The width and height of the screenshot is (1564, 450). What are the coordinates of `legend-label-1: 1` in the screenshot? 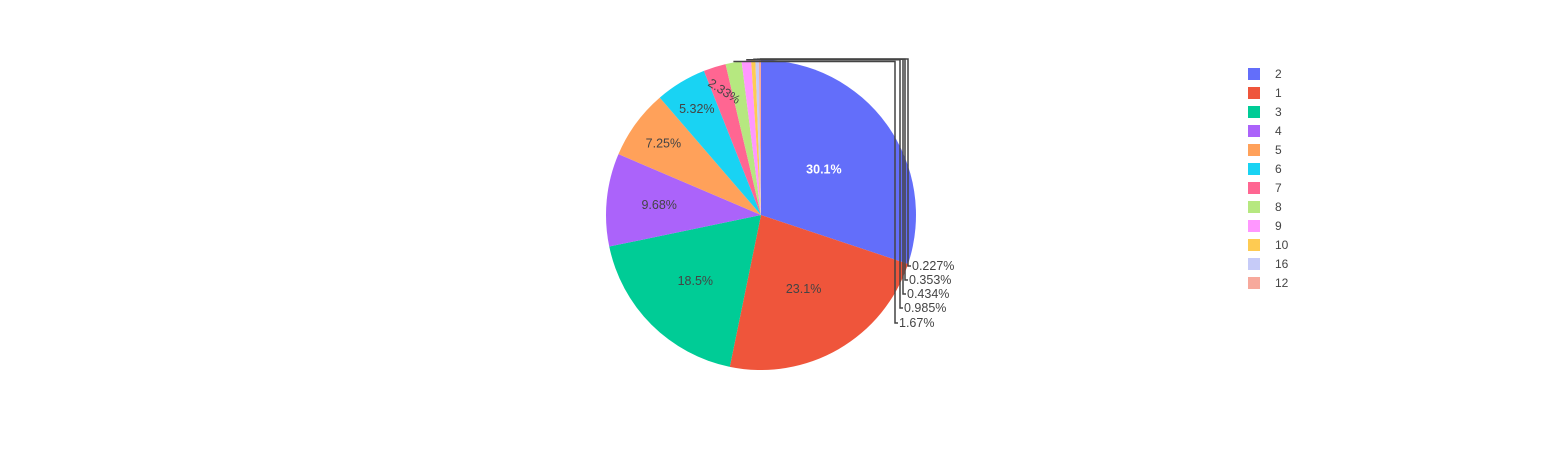 It's located at (1278, 93).